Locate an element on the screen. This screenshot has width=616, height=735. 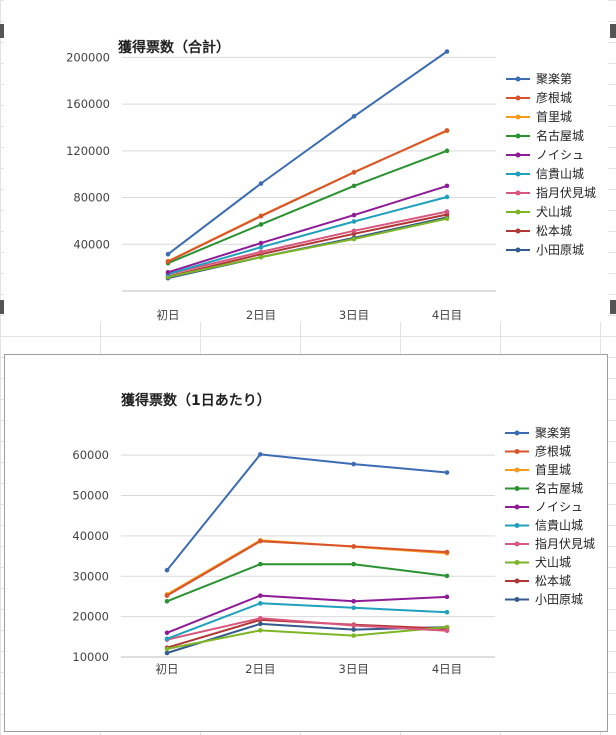
legend-label: ノイシュ is located at coordinates (560, 155).